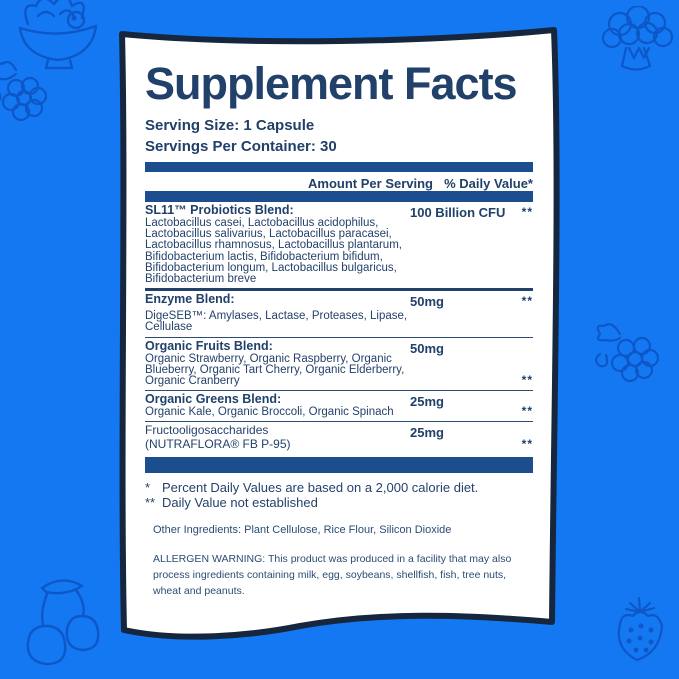 The height and width of the screenshot is (679, 679). What do you see at coordinates (230, 125) in the screenshot?
I see `serving-size: Serving Size: 1 Capsule` at bounding box center [230, 125].